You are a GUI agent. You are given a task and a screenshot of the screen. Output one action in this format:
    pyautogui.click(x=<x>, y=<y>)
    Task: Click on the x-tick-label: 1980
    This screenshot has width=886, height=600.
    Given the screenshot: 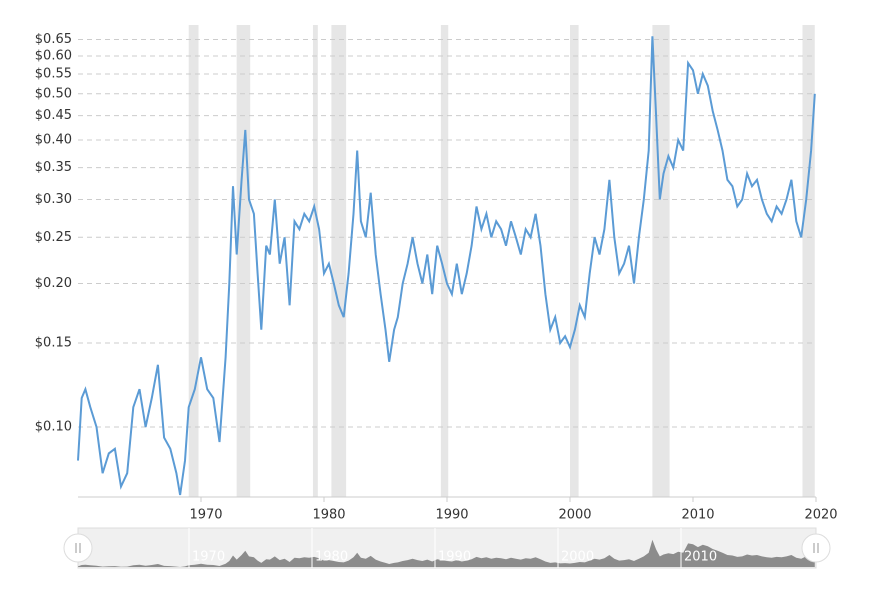 What is the action you would take?
    pyautogui.click(x=328, y=515)
    